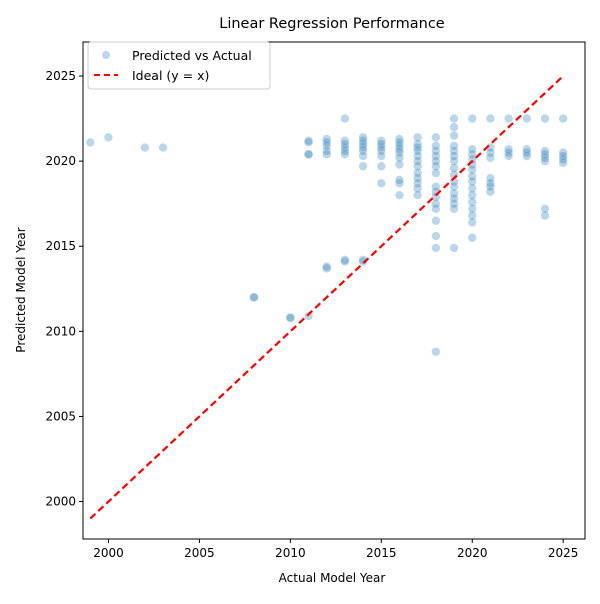 This screenshot has height=604, width=600. Describe the element at coordinates (60, 416) in the screenshot. I see `y-tick-label: 2005` at that location.